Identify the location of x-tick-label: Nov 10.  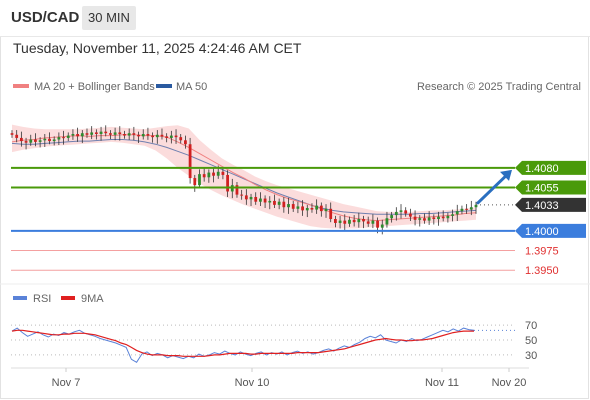
(252, 383).